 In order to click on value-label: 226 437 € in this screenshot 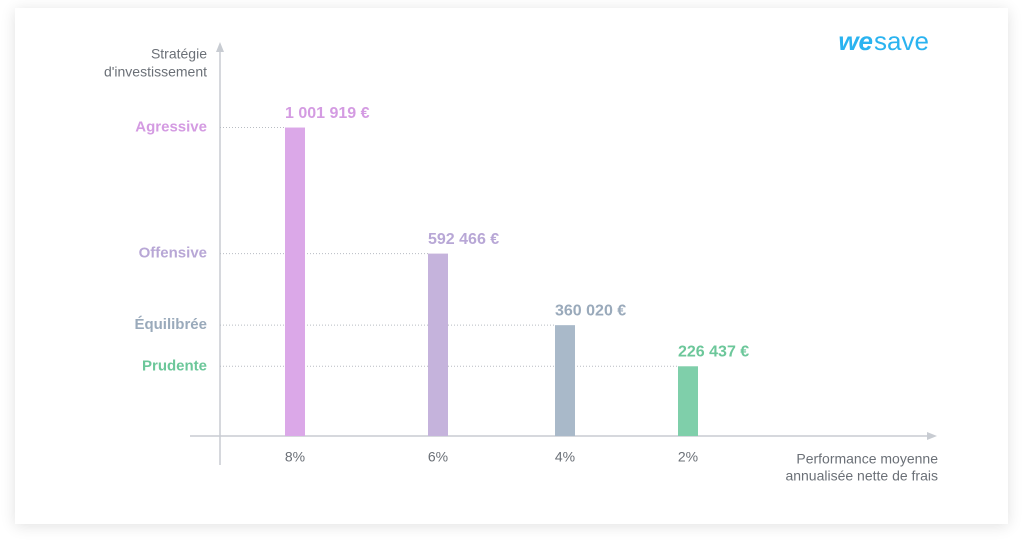, I will do `click(713, 352)`.